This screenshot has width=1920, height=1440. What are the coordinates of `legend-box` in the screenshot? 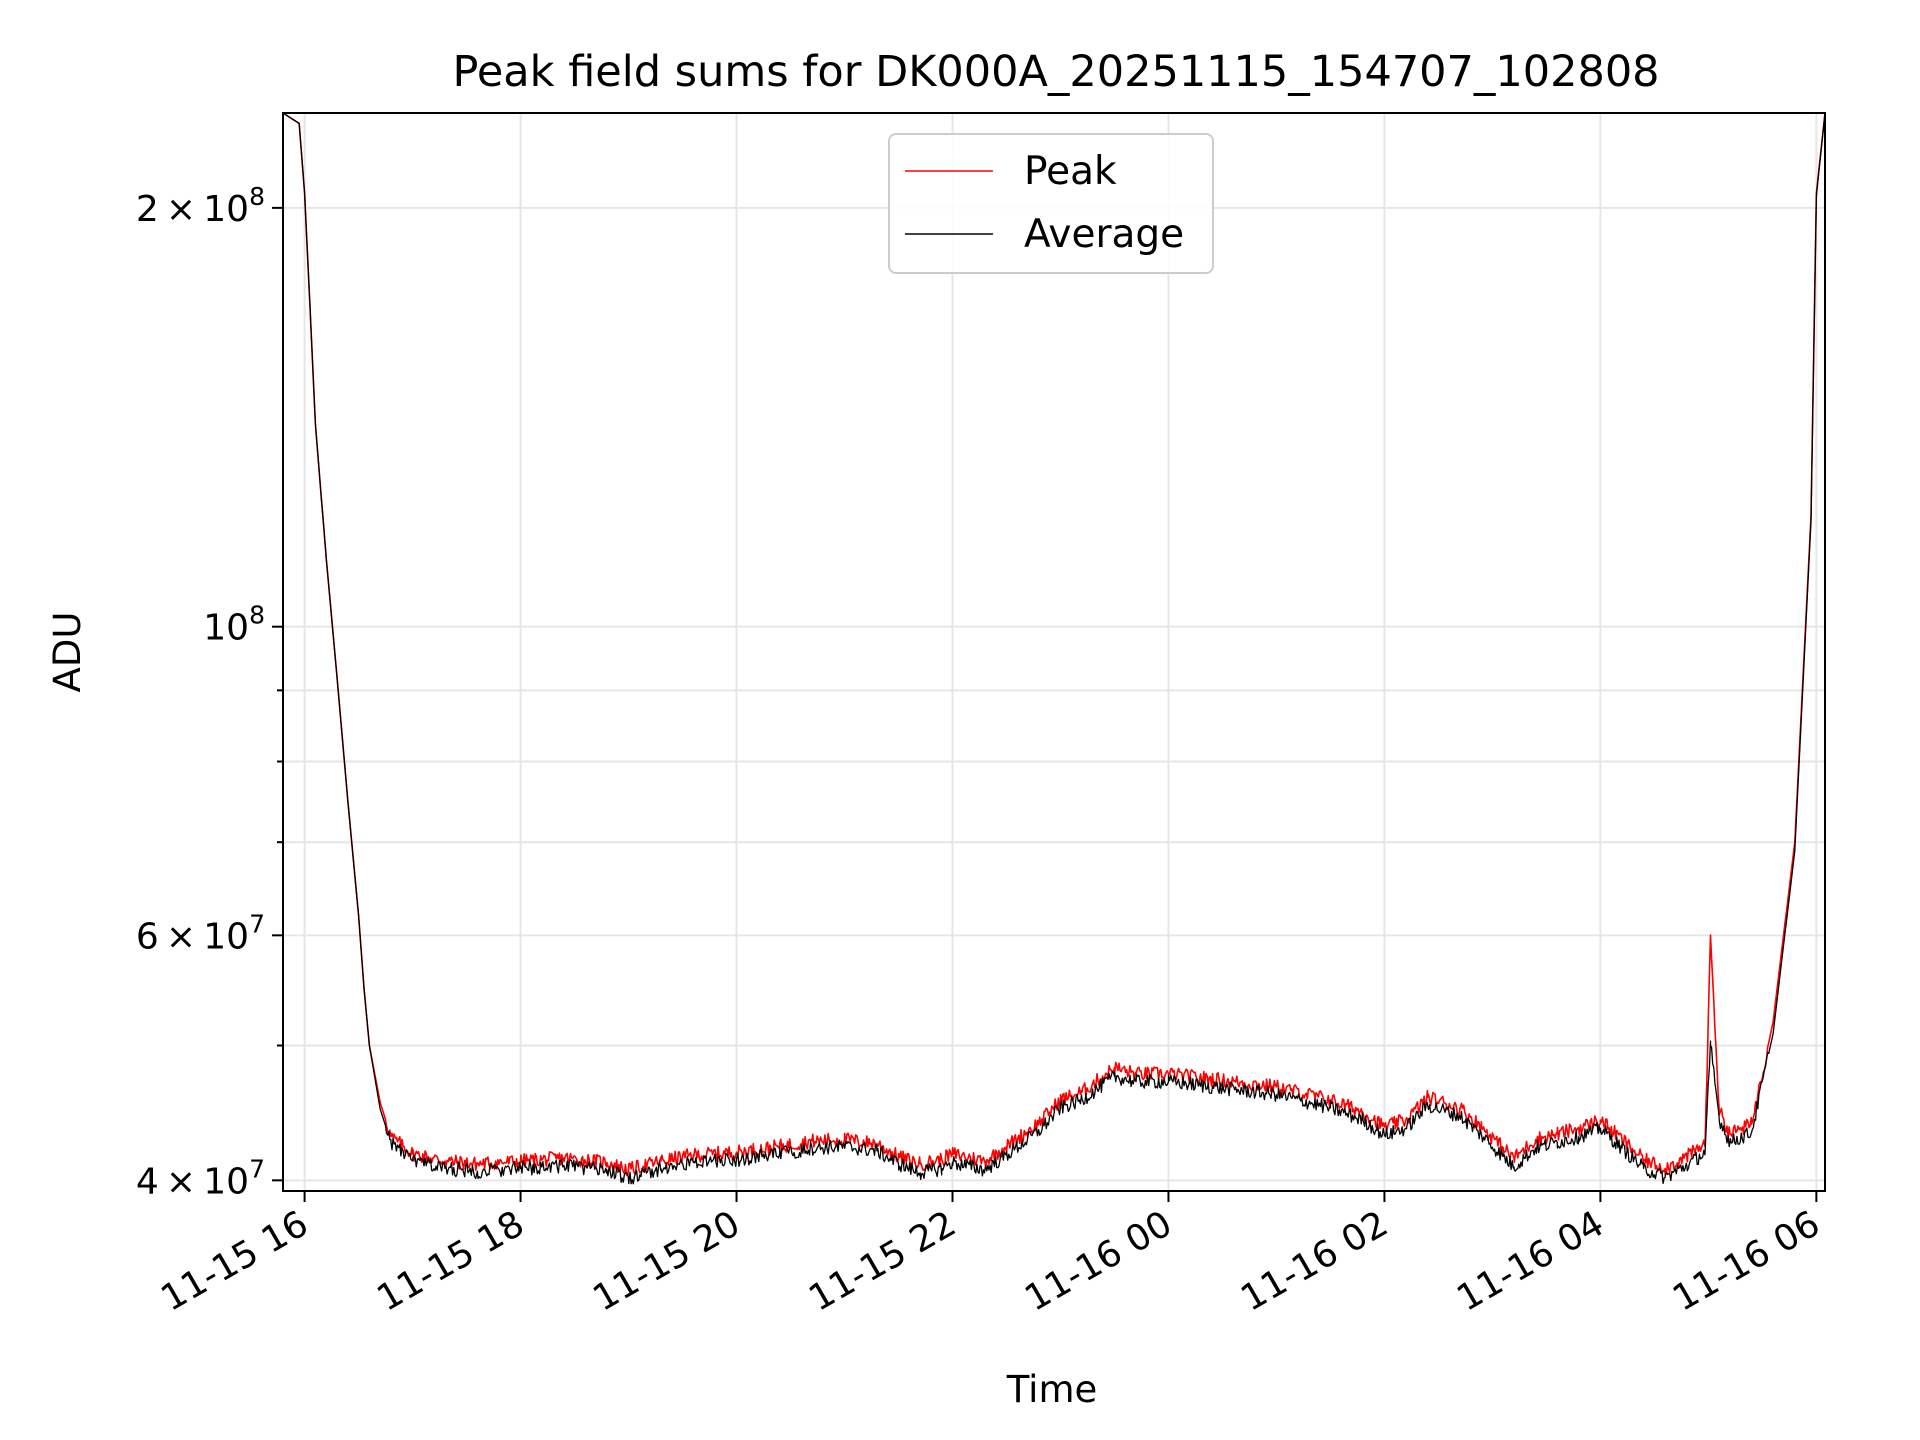 It's located at (1051, 203).